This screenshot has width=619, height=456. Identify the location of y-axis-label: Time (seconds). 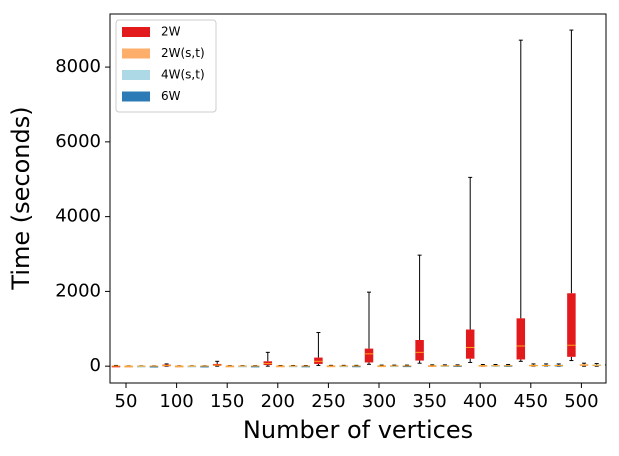
(21, 198).